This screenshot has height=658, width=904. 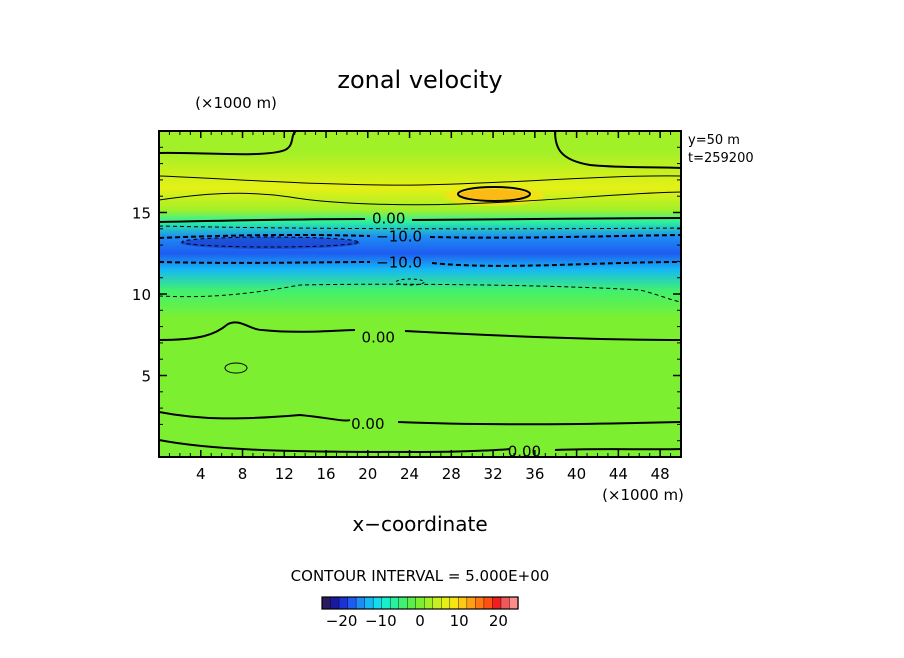 I want to click on x-tick-label: 44, so click(x=618, y=474).